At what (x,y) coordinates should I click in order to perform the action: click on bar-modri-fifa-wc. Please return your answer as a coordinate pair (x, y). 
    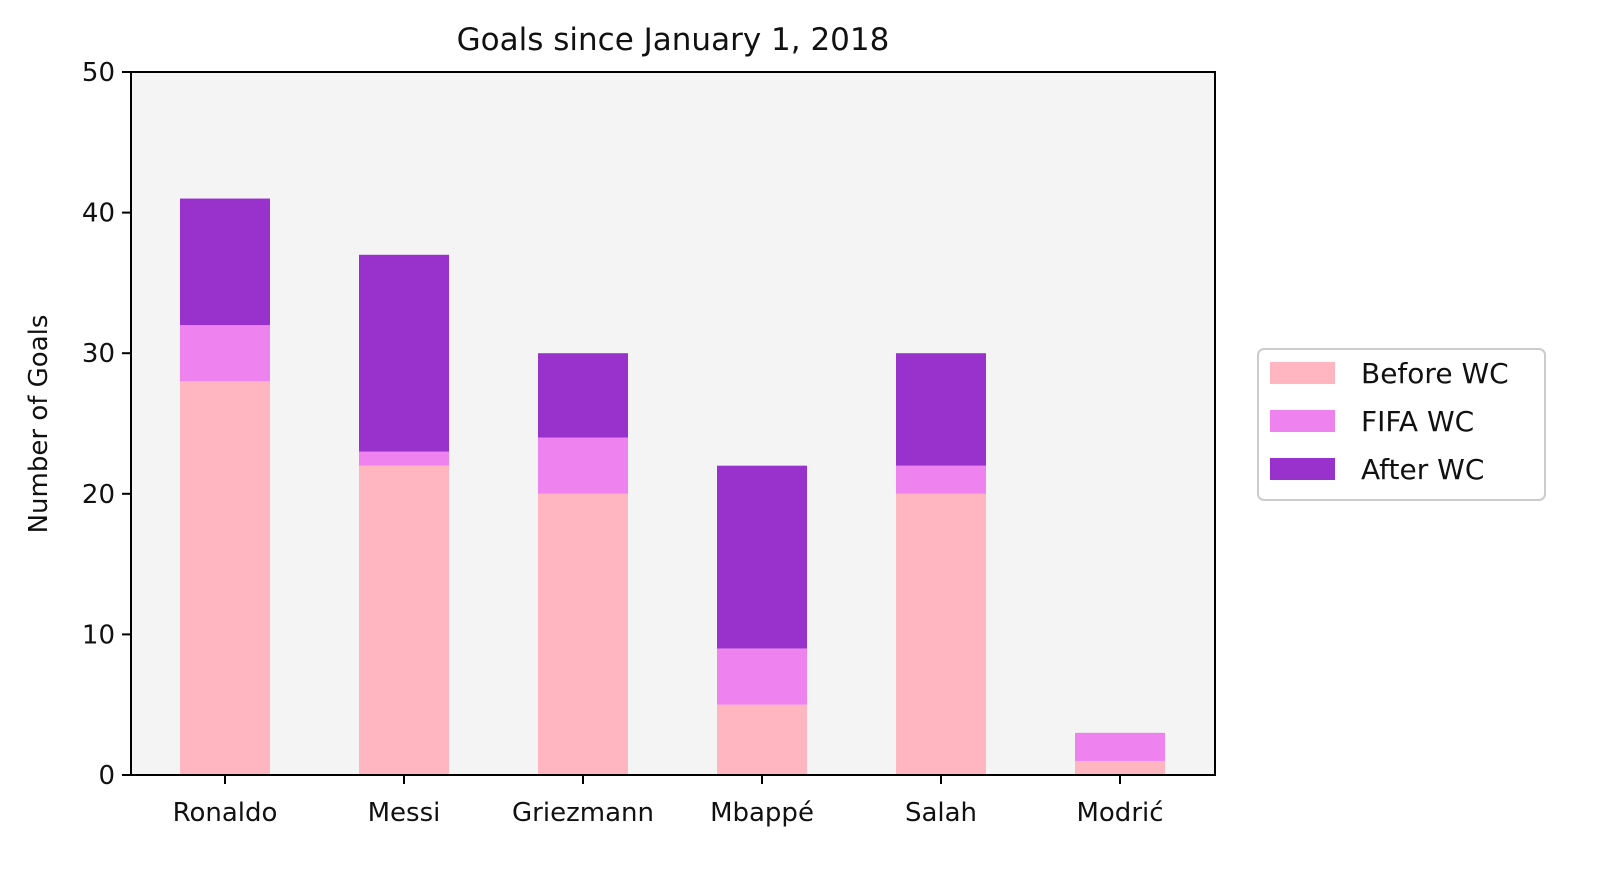
    Looking at the image, I should click on (1120, 746).